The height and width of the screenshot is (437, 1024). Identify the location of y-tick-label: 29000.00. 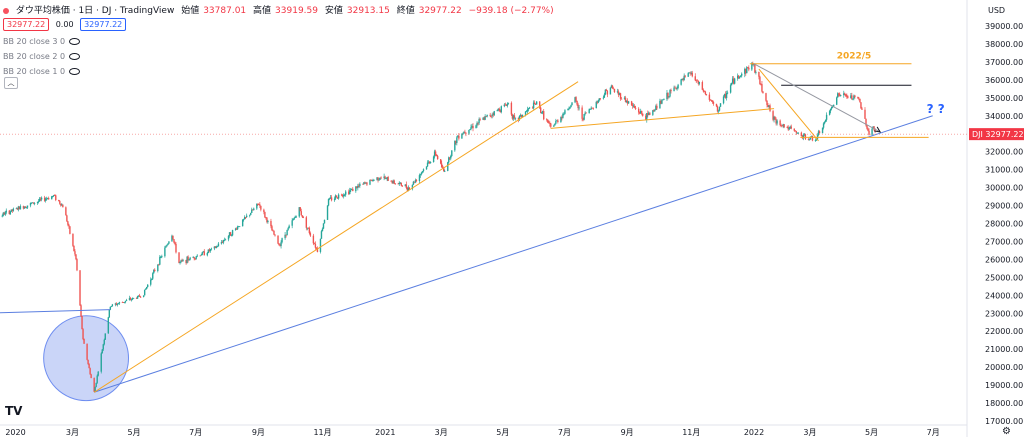
(1004, 206).